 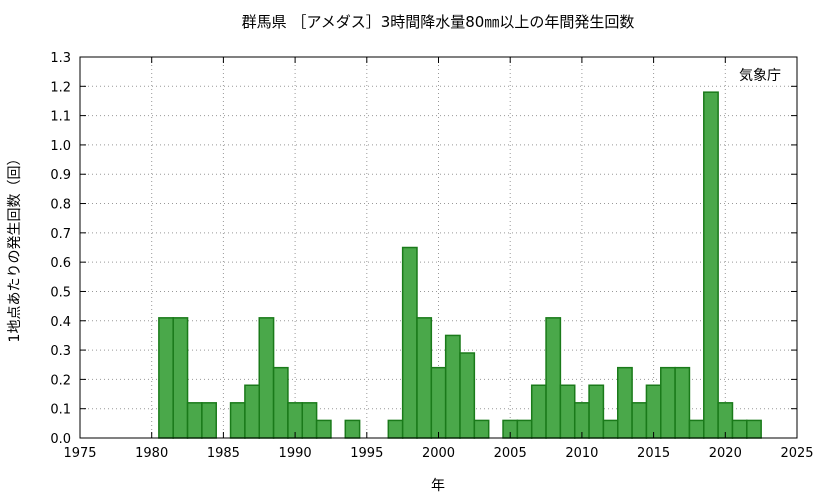 What do you see at coordinates (424, 378) in the screenshot?
I see `bar-1999` at bounding box center [424, 378].